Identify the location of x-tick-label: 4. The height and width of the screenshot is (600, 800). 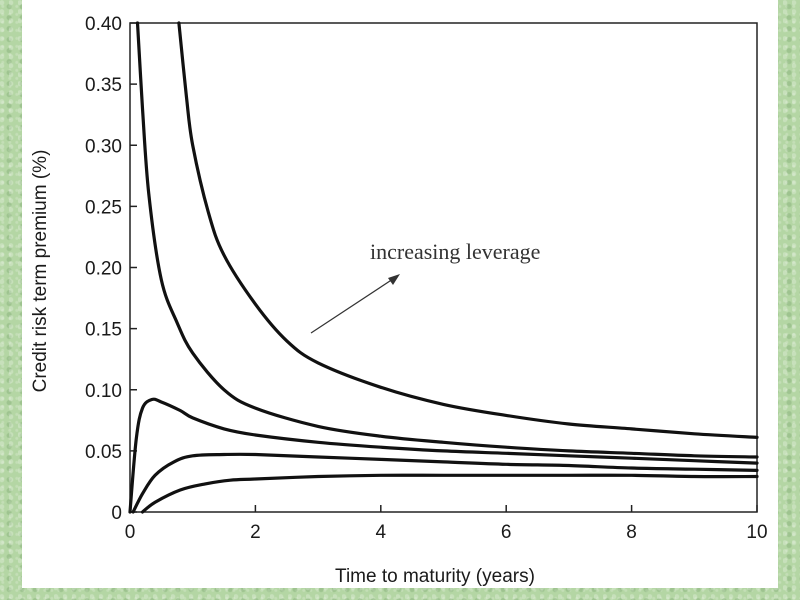
(381, 532).